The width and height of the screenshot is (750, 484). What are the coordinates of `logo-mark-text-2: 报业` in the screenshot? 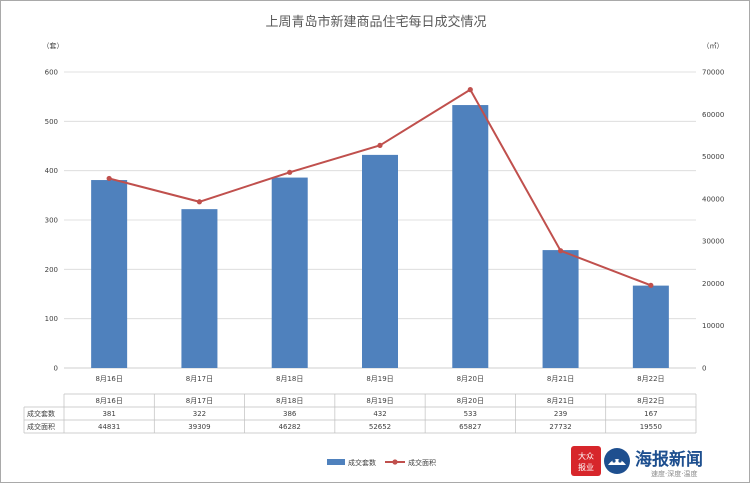 It's located at (586, 467).